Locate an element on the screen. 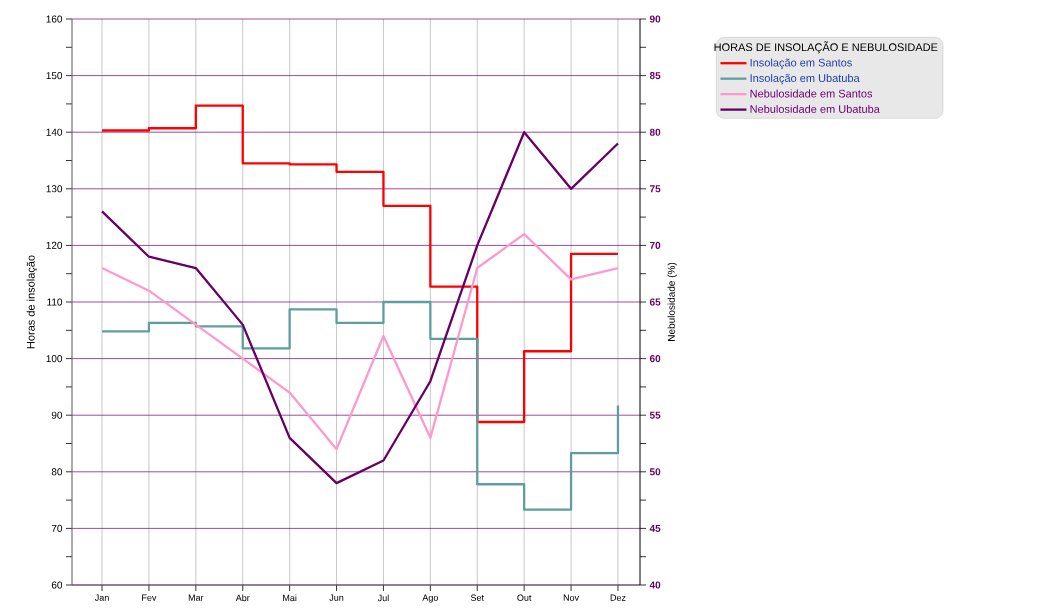 This screenshot has width=1043, height=614. y-tick-label: 80 is located at coordinates (57, 472).